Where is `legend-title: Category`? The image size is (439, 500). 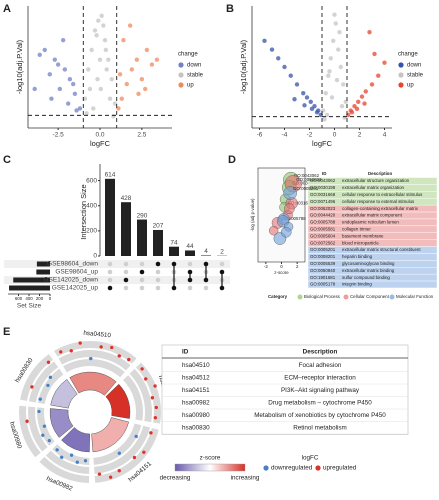
legend-title: Category is located at coordinates (278, 296).